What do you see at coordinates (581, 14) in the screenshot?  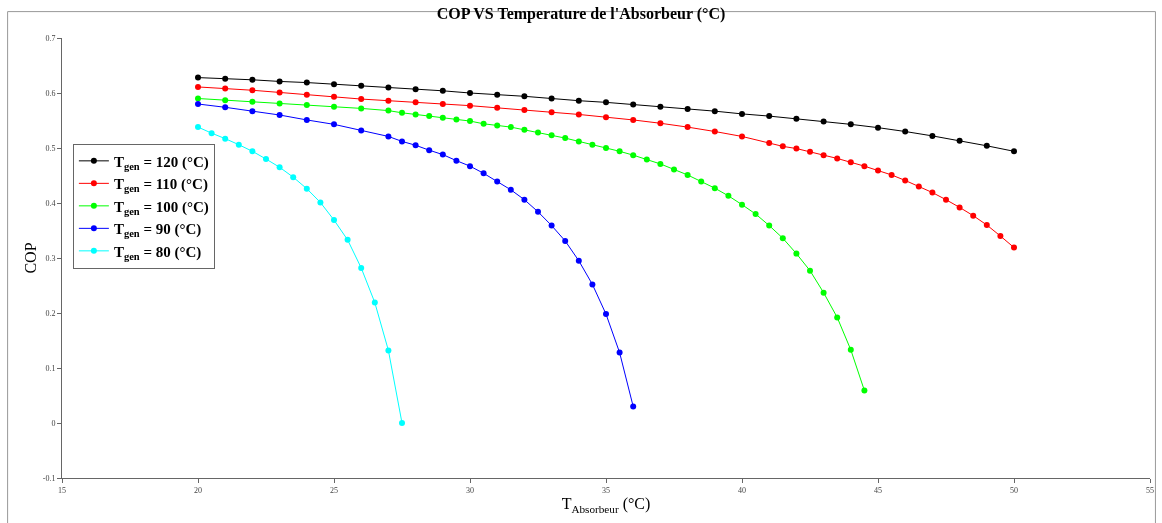 I see `chart-title: COP VS Temperature de l'Absorbeur (°C)` at bounding box center [581, 14].